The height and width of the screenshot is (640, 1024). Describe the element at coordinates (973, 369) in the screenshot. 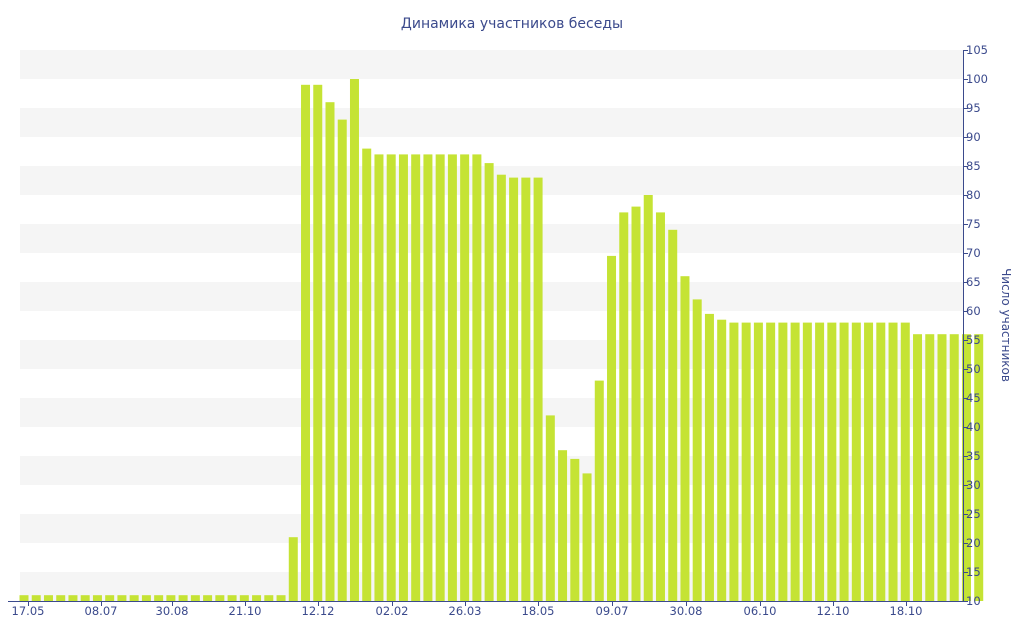

I see `y-tick-label: 50` at that location.